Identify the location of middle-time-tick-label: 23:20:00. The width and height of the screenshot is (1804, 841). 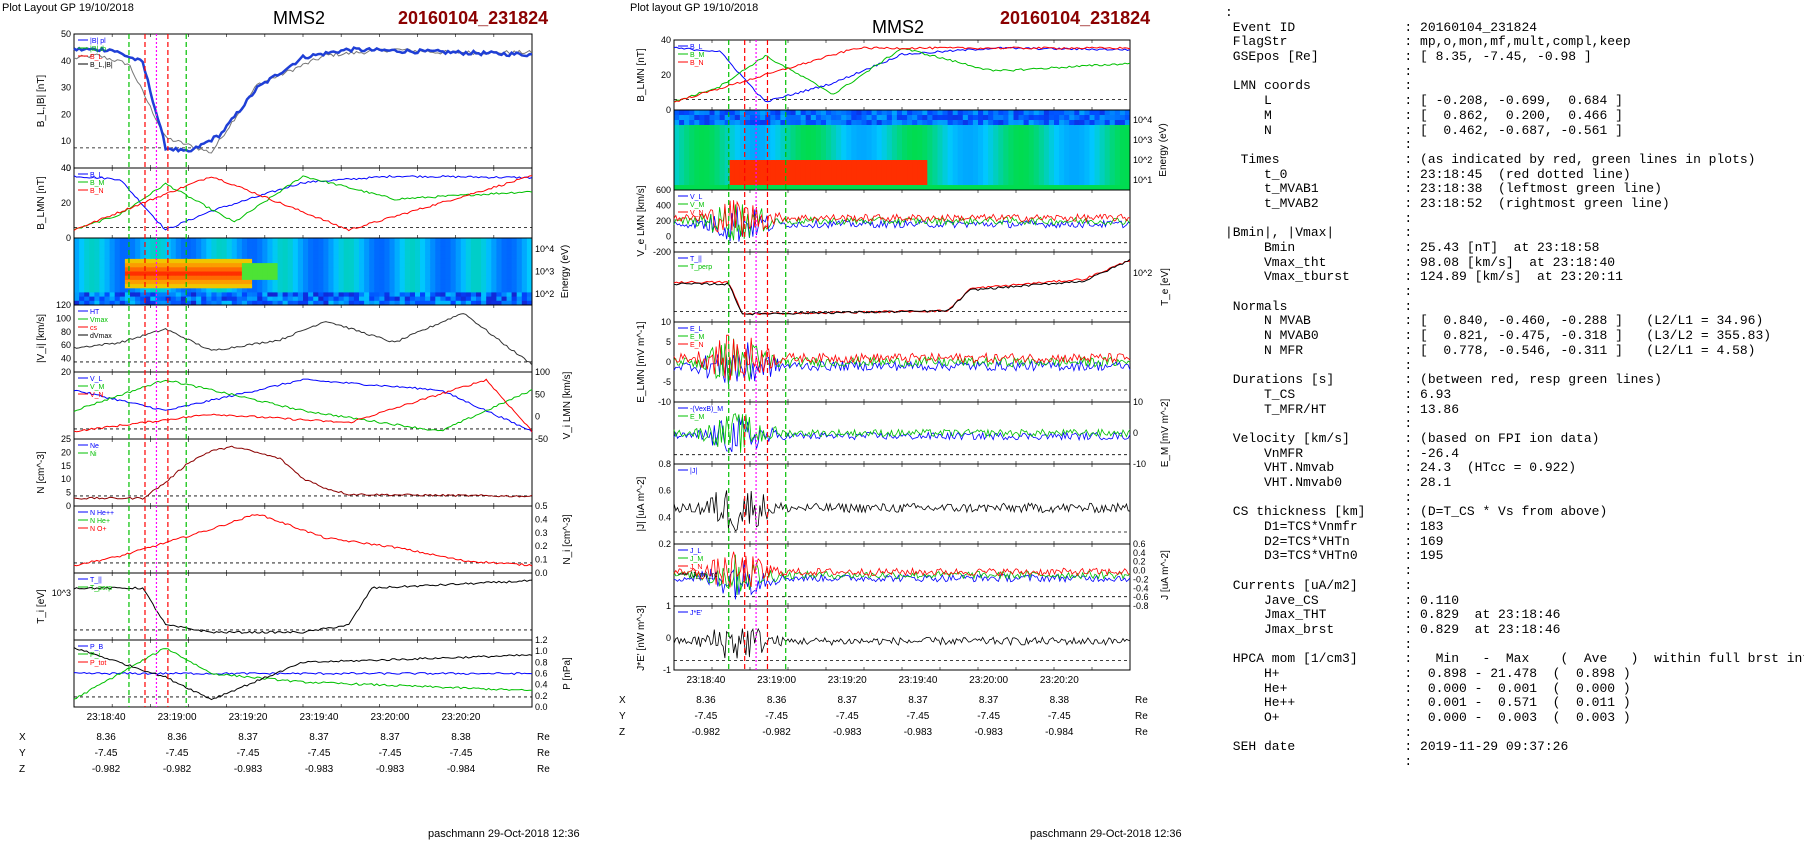
(988, 680).